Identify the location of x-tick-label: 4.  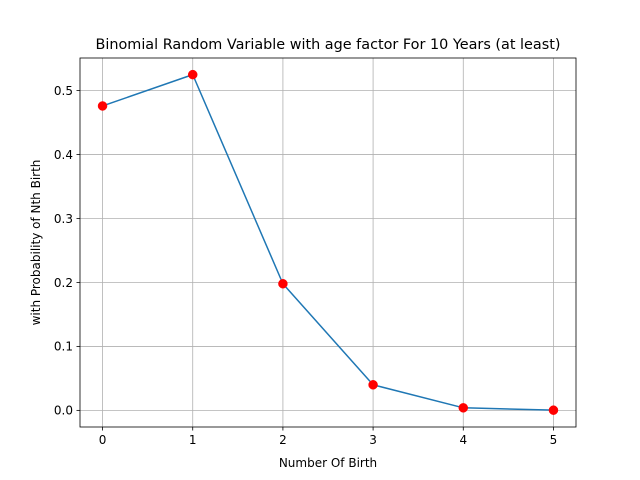
(463, 440).